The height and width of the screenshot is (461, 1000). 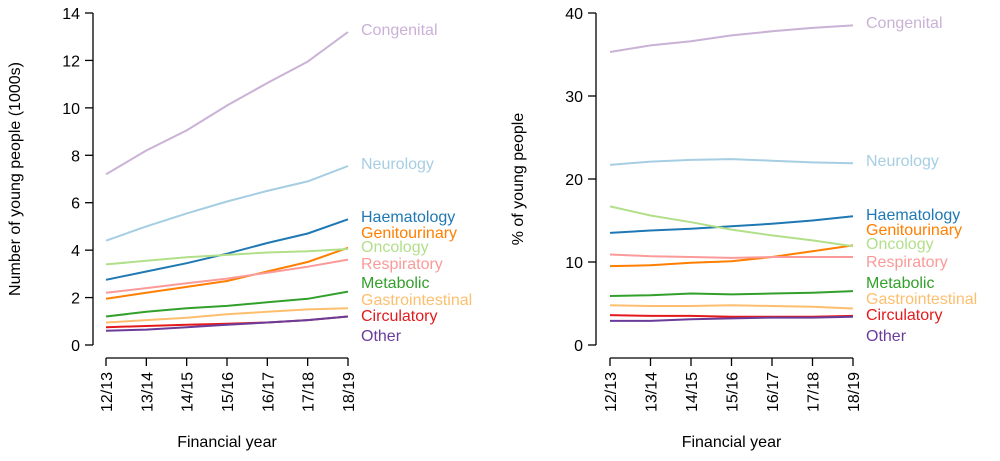 What do you see at coordinates (75, 251) in the screenshot?
I see `y-tick-label: 4` at bounding box center [75, 251].